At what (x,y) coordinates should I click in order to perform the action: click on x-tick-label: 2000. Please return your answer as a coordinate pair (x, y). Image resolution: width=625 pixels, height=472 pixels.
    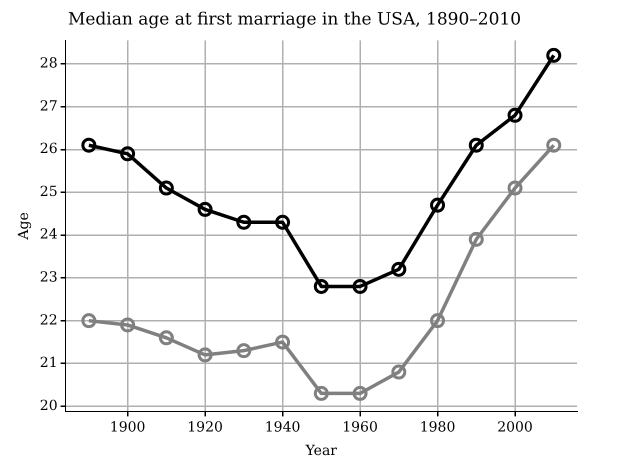
    Looking at the image, I should click on (515, 427).